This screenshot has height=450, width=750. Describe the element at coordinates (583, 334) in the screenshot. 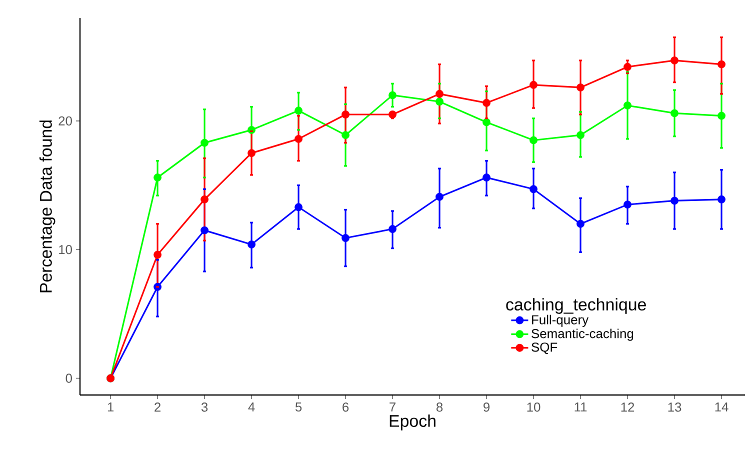

I see `legend-label: Semantic-caching` at that location.